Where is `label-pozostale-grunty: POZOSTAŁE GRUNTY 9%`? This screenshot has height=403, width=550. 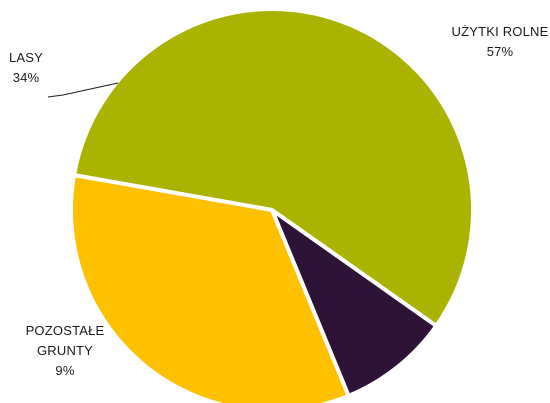 label-pozostale-grunty: POZOSTAŁE GRUNTY 9% is located at coordinates (65, 351).